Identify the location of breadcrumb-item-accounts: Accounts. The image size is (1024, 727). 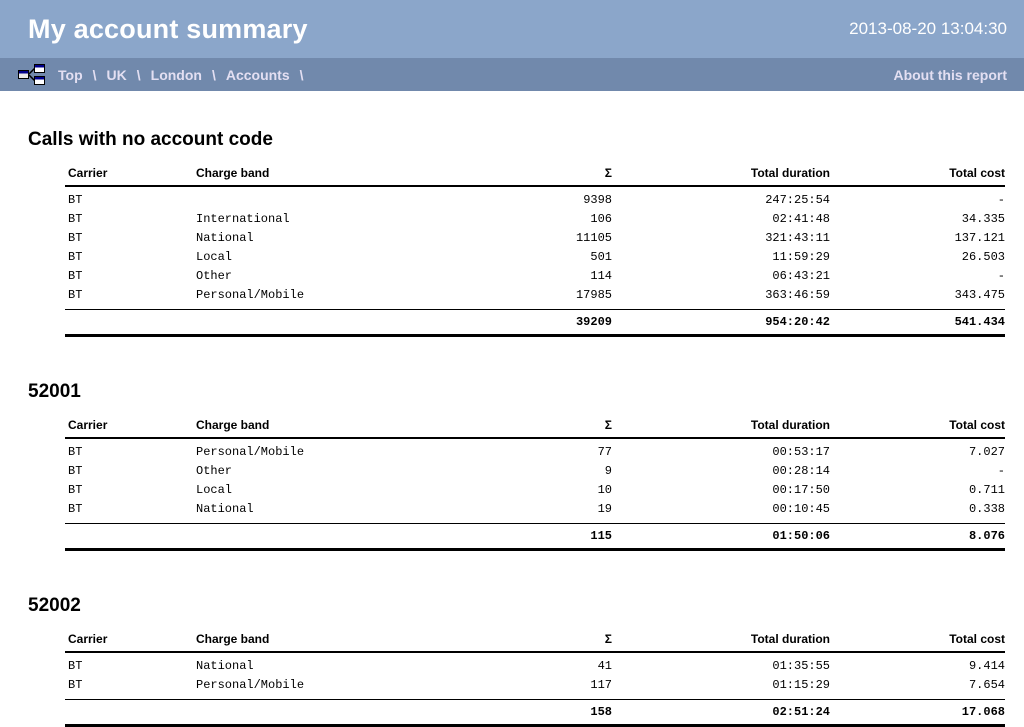
(257, 74).